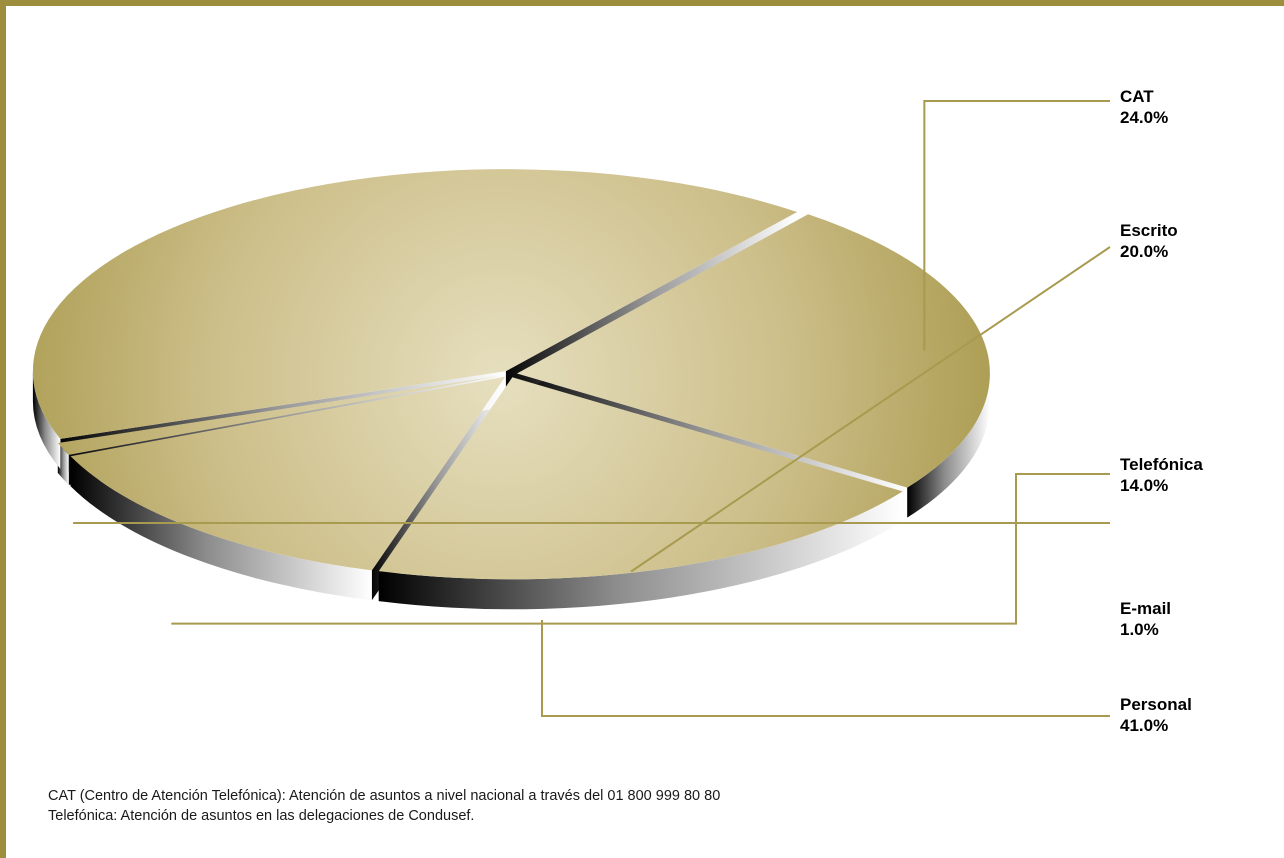 The width and height of the screenshot is (1284, 858). I want to click on slice-escrito, so click(640, 478).